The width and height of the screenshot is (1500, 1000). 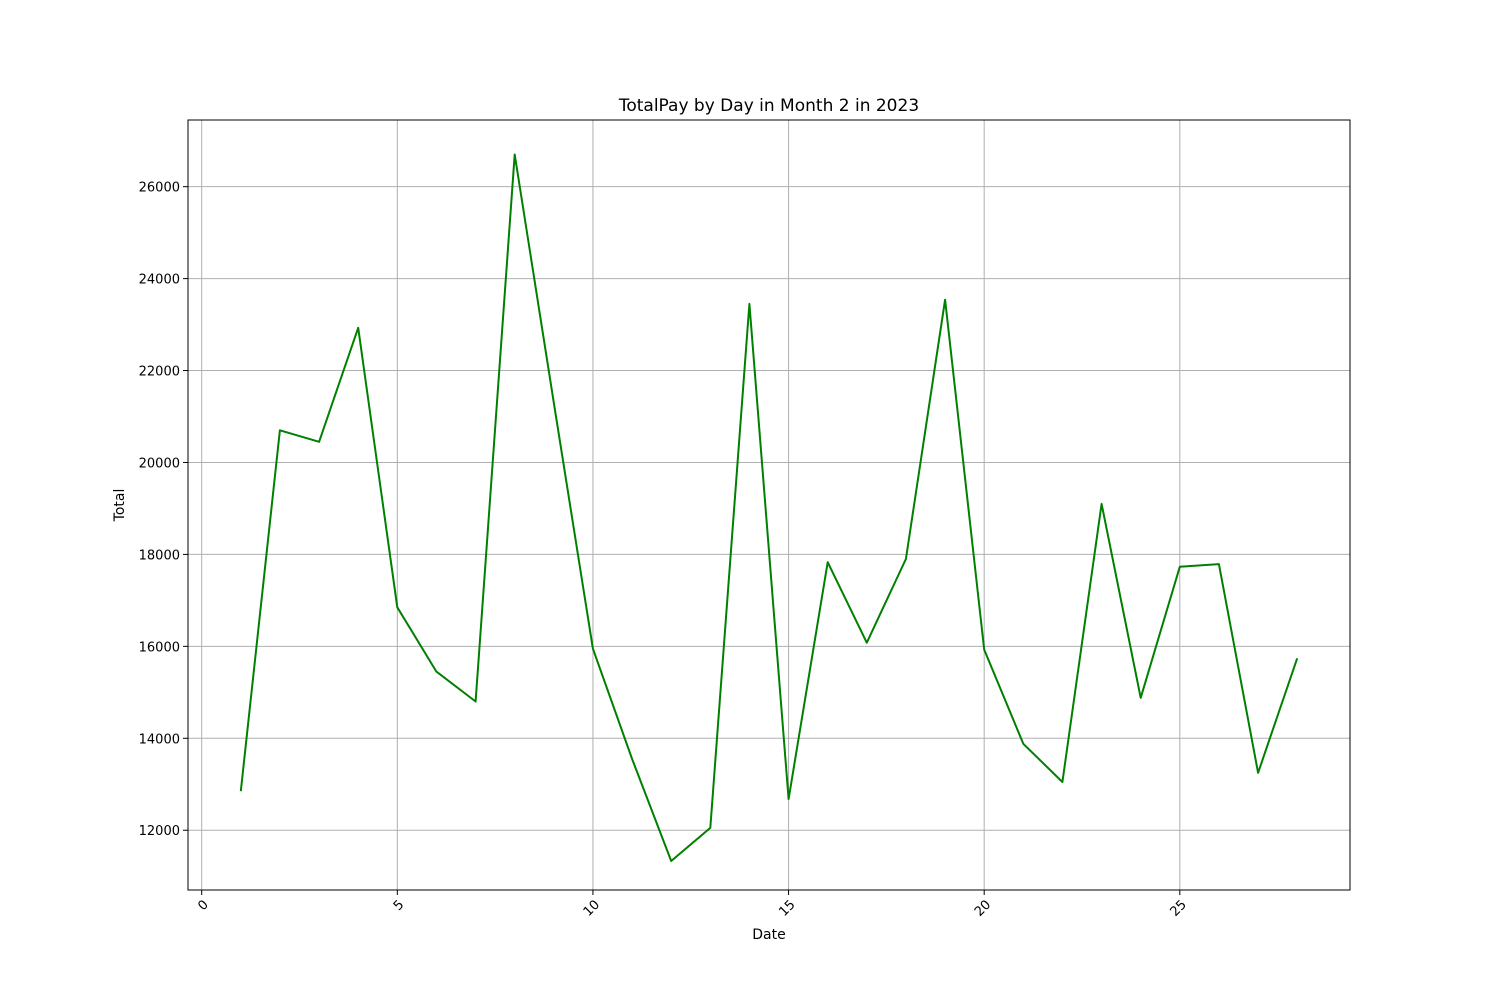 I want to click on y-tick-label: 20000, so click(x=159, y=463).